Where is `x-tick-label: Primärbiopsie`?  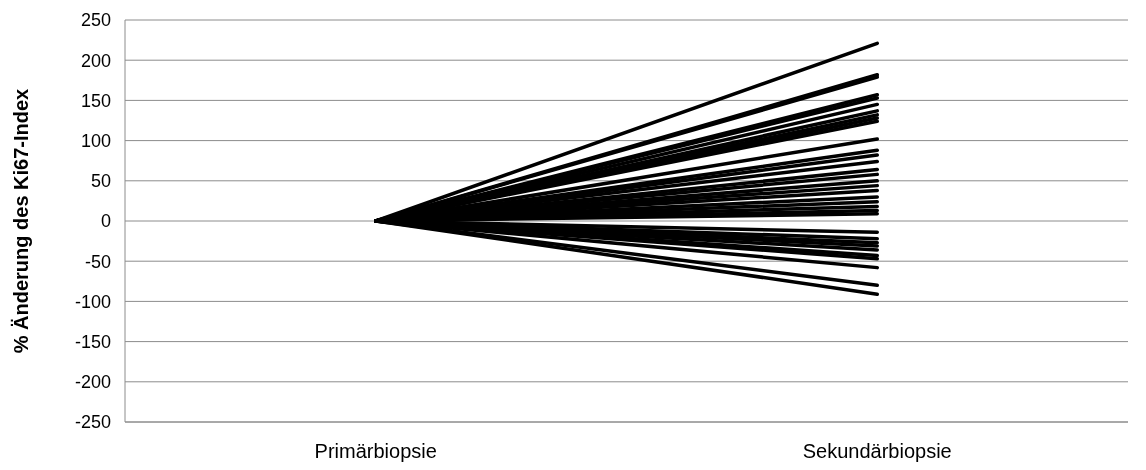
x-tick-label: Primärbiopsie is located at coordinates (375, 451).